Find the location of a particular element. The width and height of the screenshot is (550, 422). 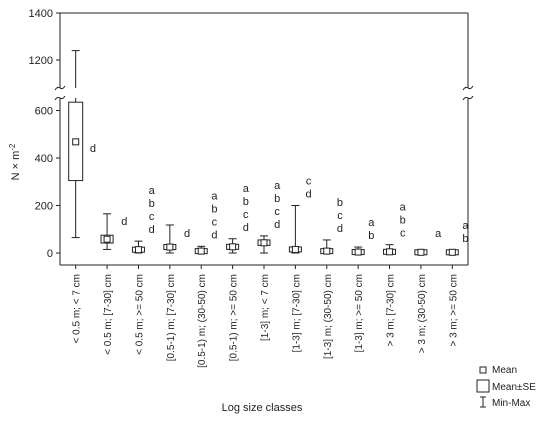

axis-break-gap-right is located at coordinates (468, 93).